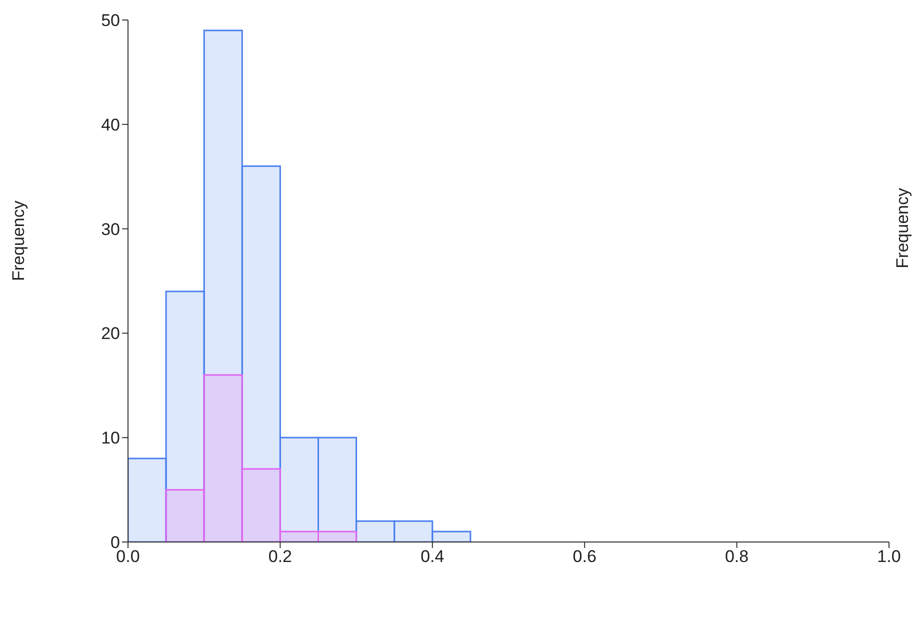 This screenshot has width=921, height=630. I want to click on text: Frequency, so click(903, 228).